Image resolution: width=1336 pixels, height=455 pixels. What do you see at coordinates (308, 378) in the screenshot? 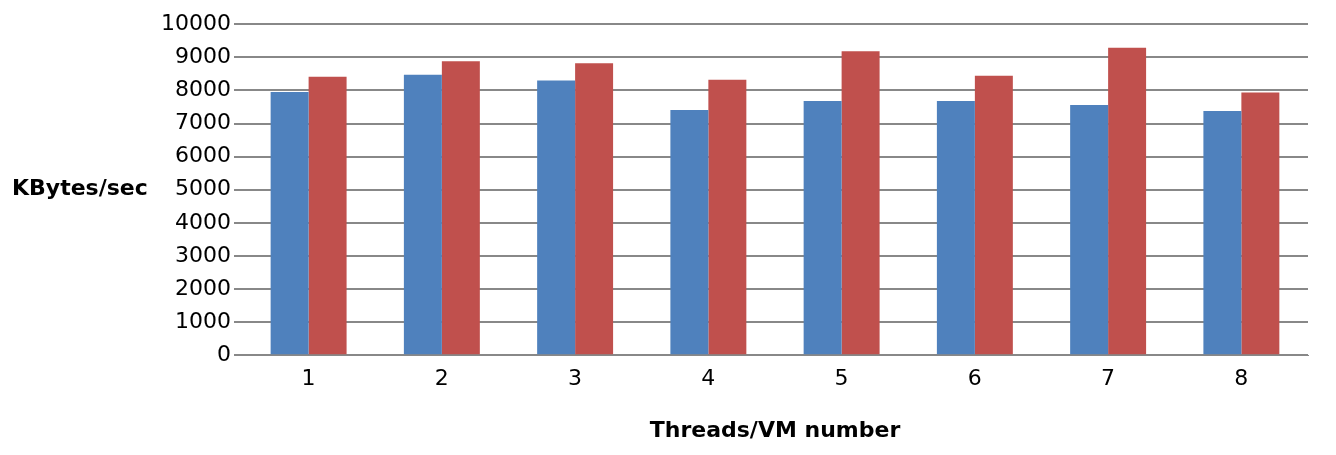
I see `x-tick-label: 1` at bounding box center [308, 378].